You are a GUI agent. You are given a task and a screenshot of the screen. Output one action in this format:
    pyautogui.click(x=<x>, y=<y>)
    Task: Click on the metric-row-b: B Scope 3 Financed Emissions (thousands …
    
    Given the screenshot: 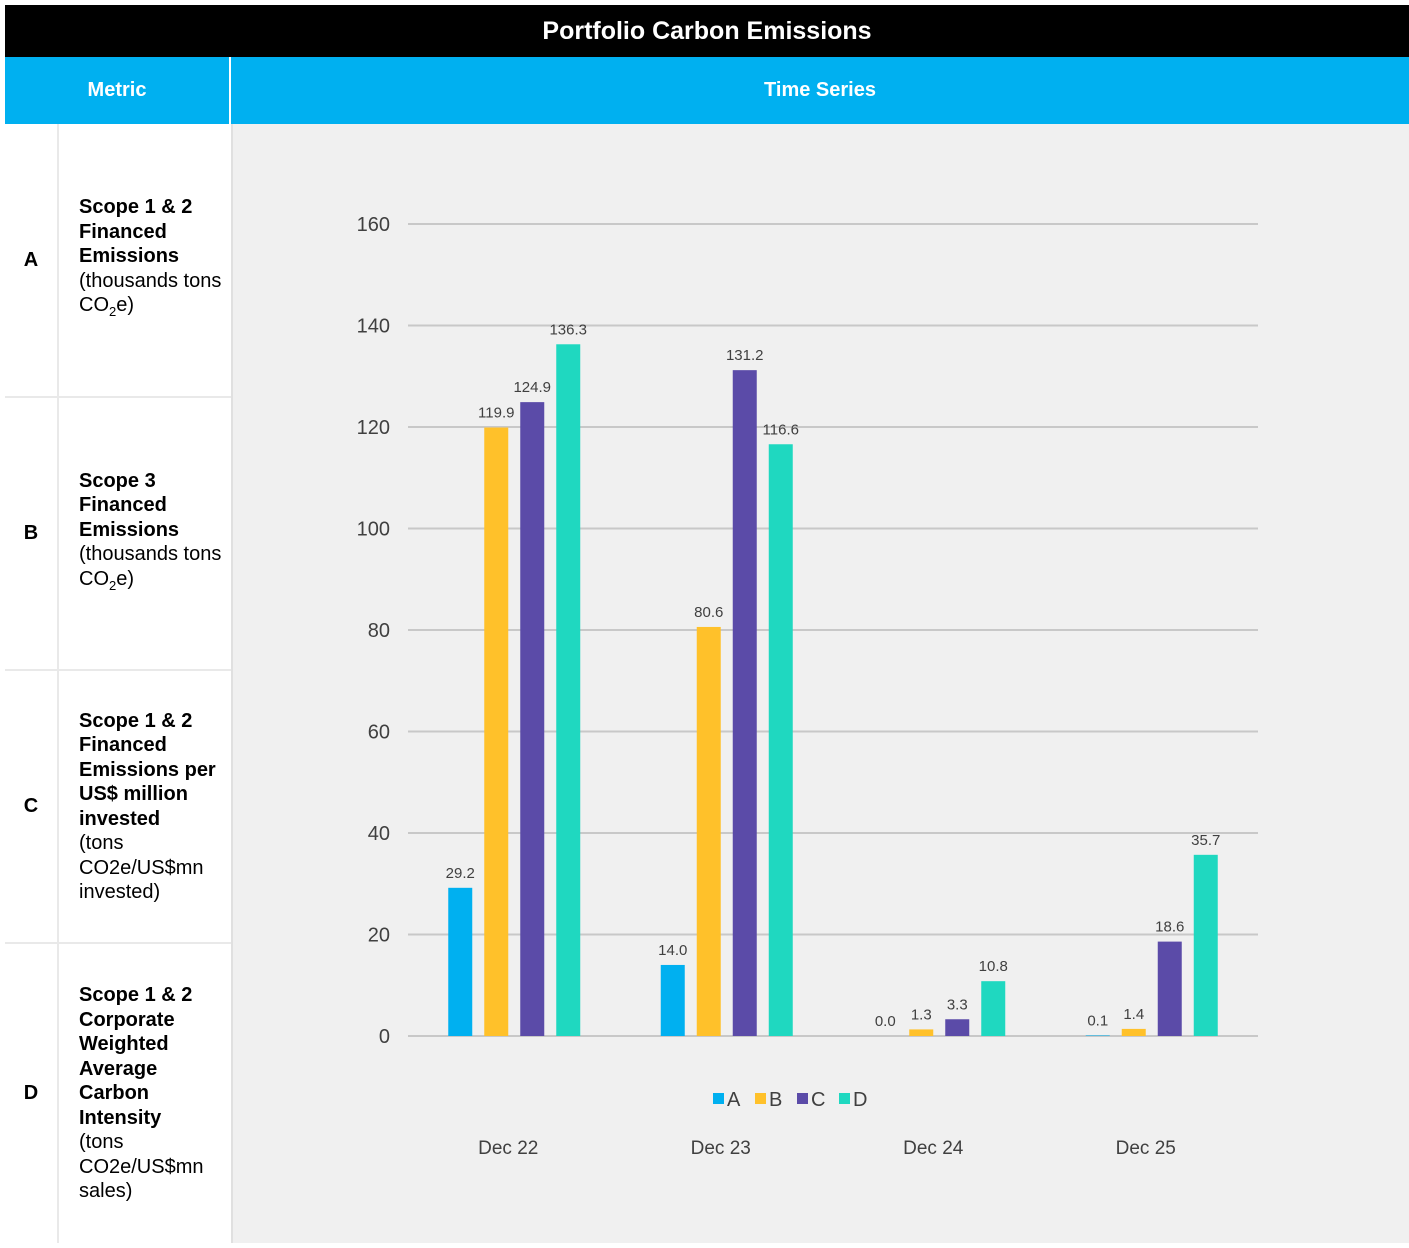 What is the action you would take?
    pyautogui.click(x=118, y=534)
    